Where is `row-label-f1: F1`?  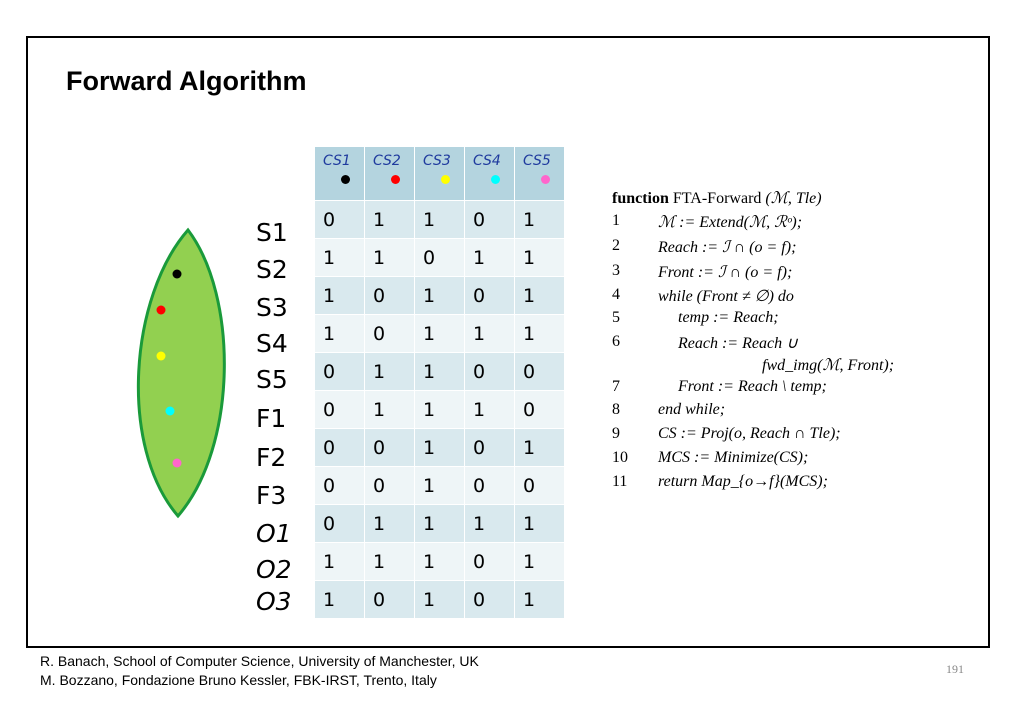
row-label-f1: F1 is located at coordinates (271, 418).